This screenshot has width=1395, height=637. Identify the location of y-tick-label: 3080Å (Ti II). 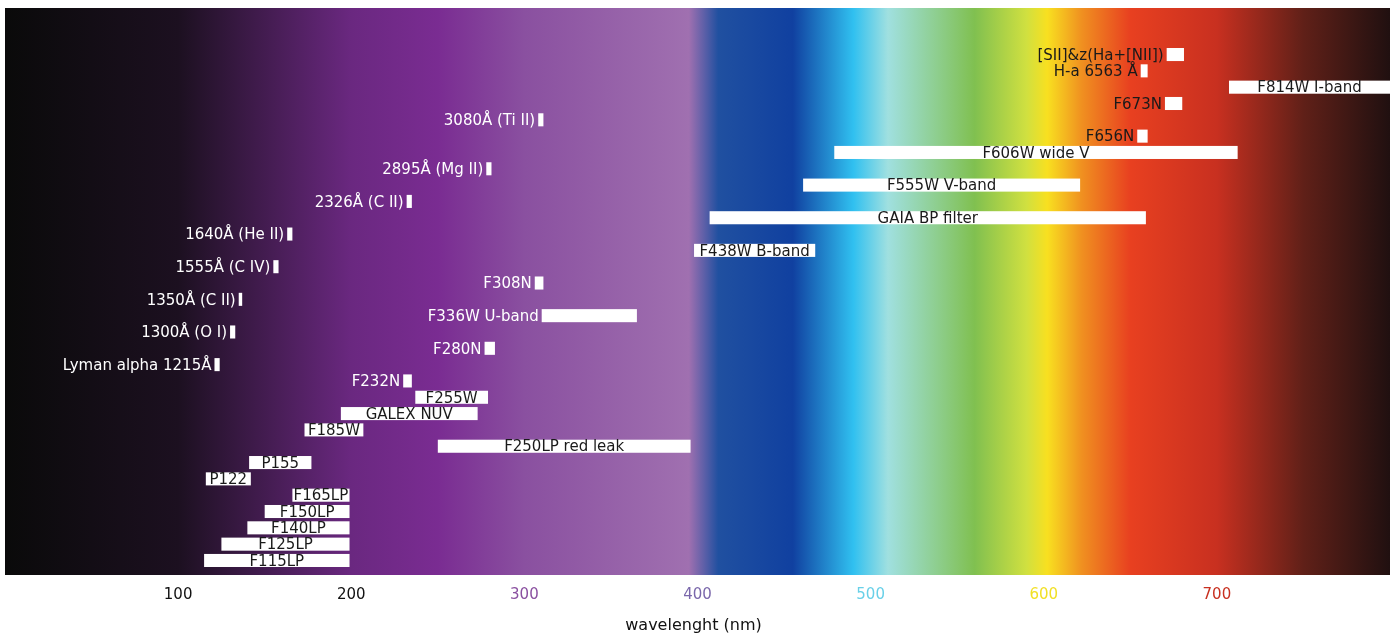
(489, 120).